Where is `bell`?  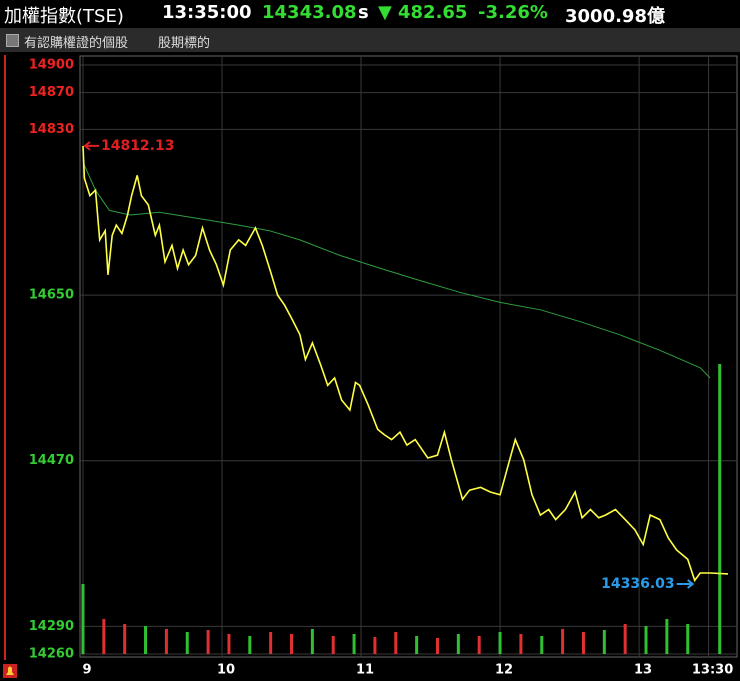 bell is located at coordinates (10, 670).